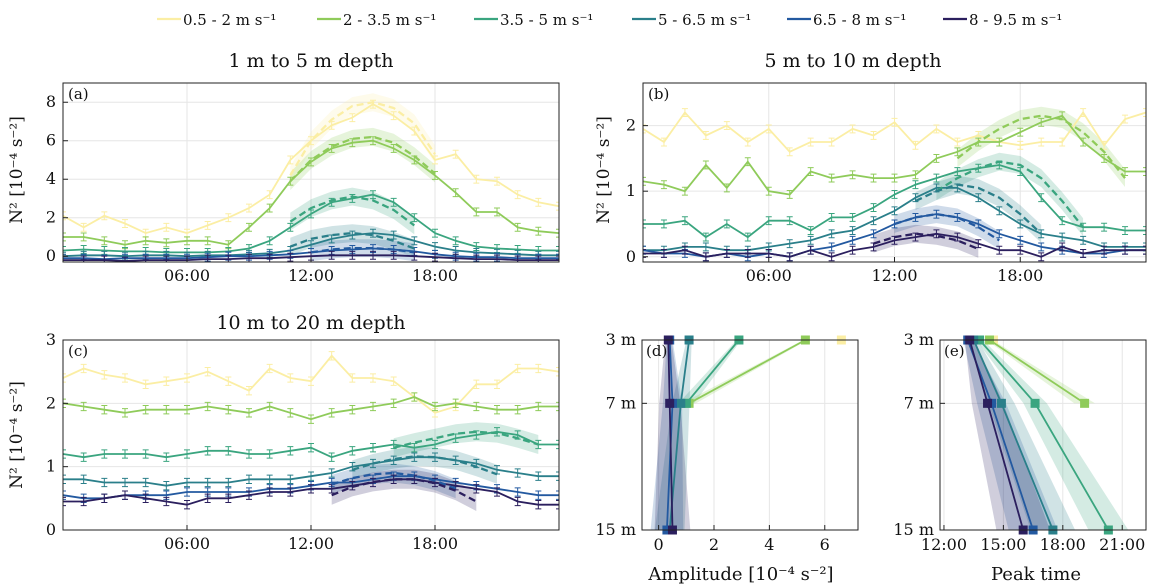  I want to click on legend-label-4: 6.5 - 8 m s⁻¹, so click(859, 20).